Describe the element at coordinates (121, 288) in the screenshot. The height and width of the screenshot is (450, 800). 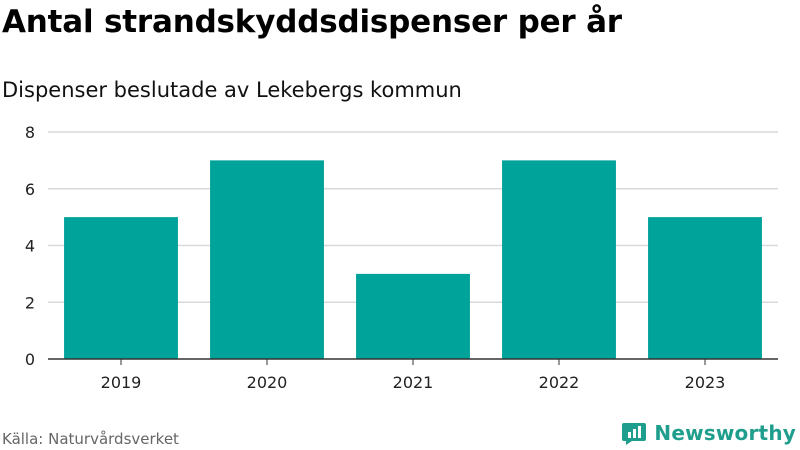
I see `bar-2019` at that location.